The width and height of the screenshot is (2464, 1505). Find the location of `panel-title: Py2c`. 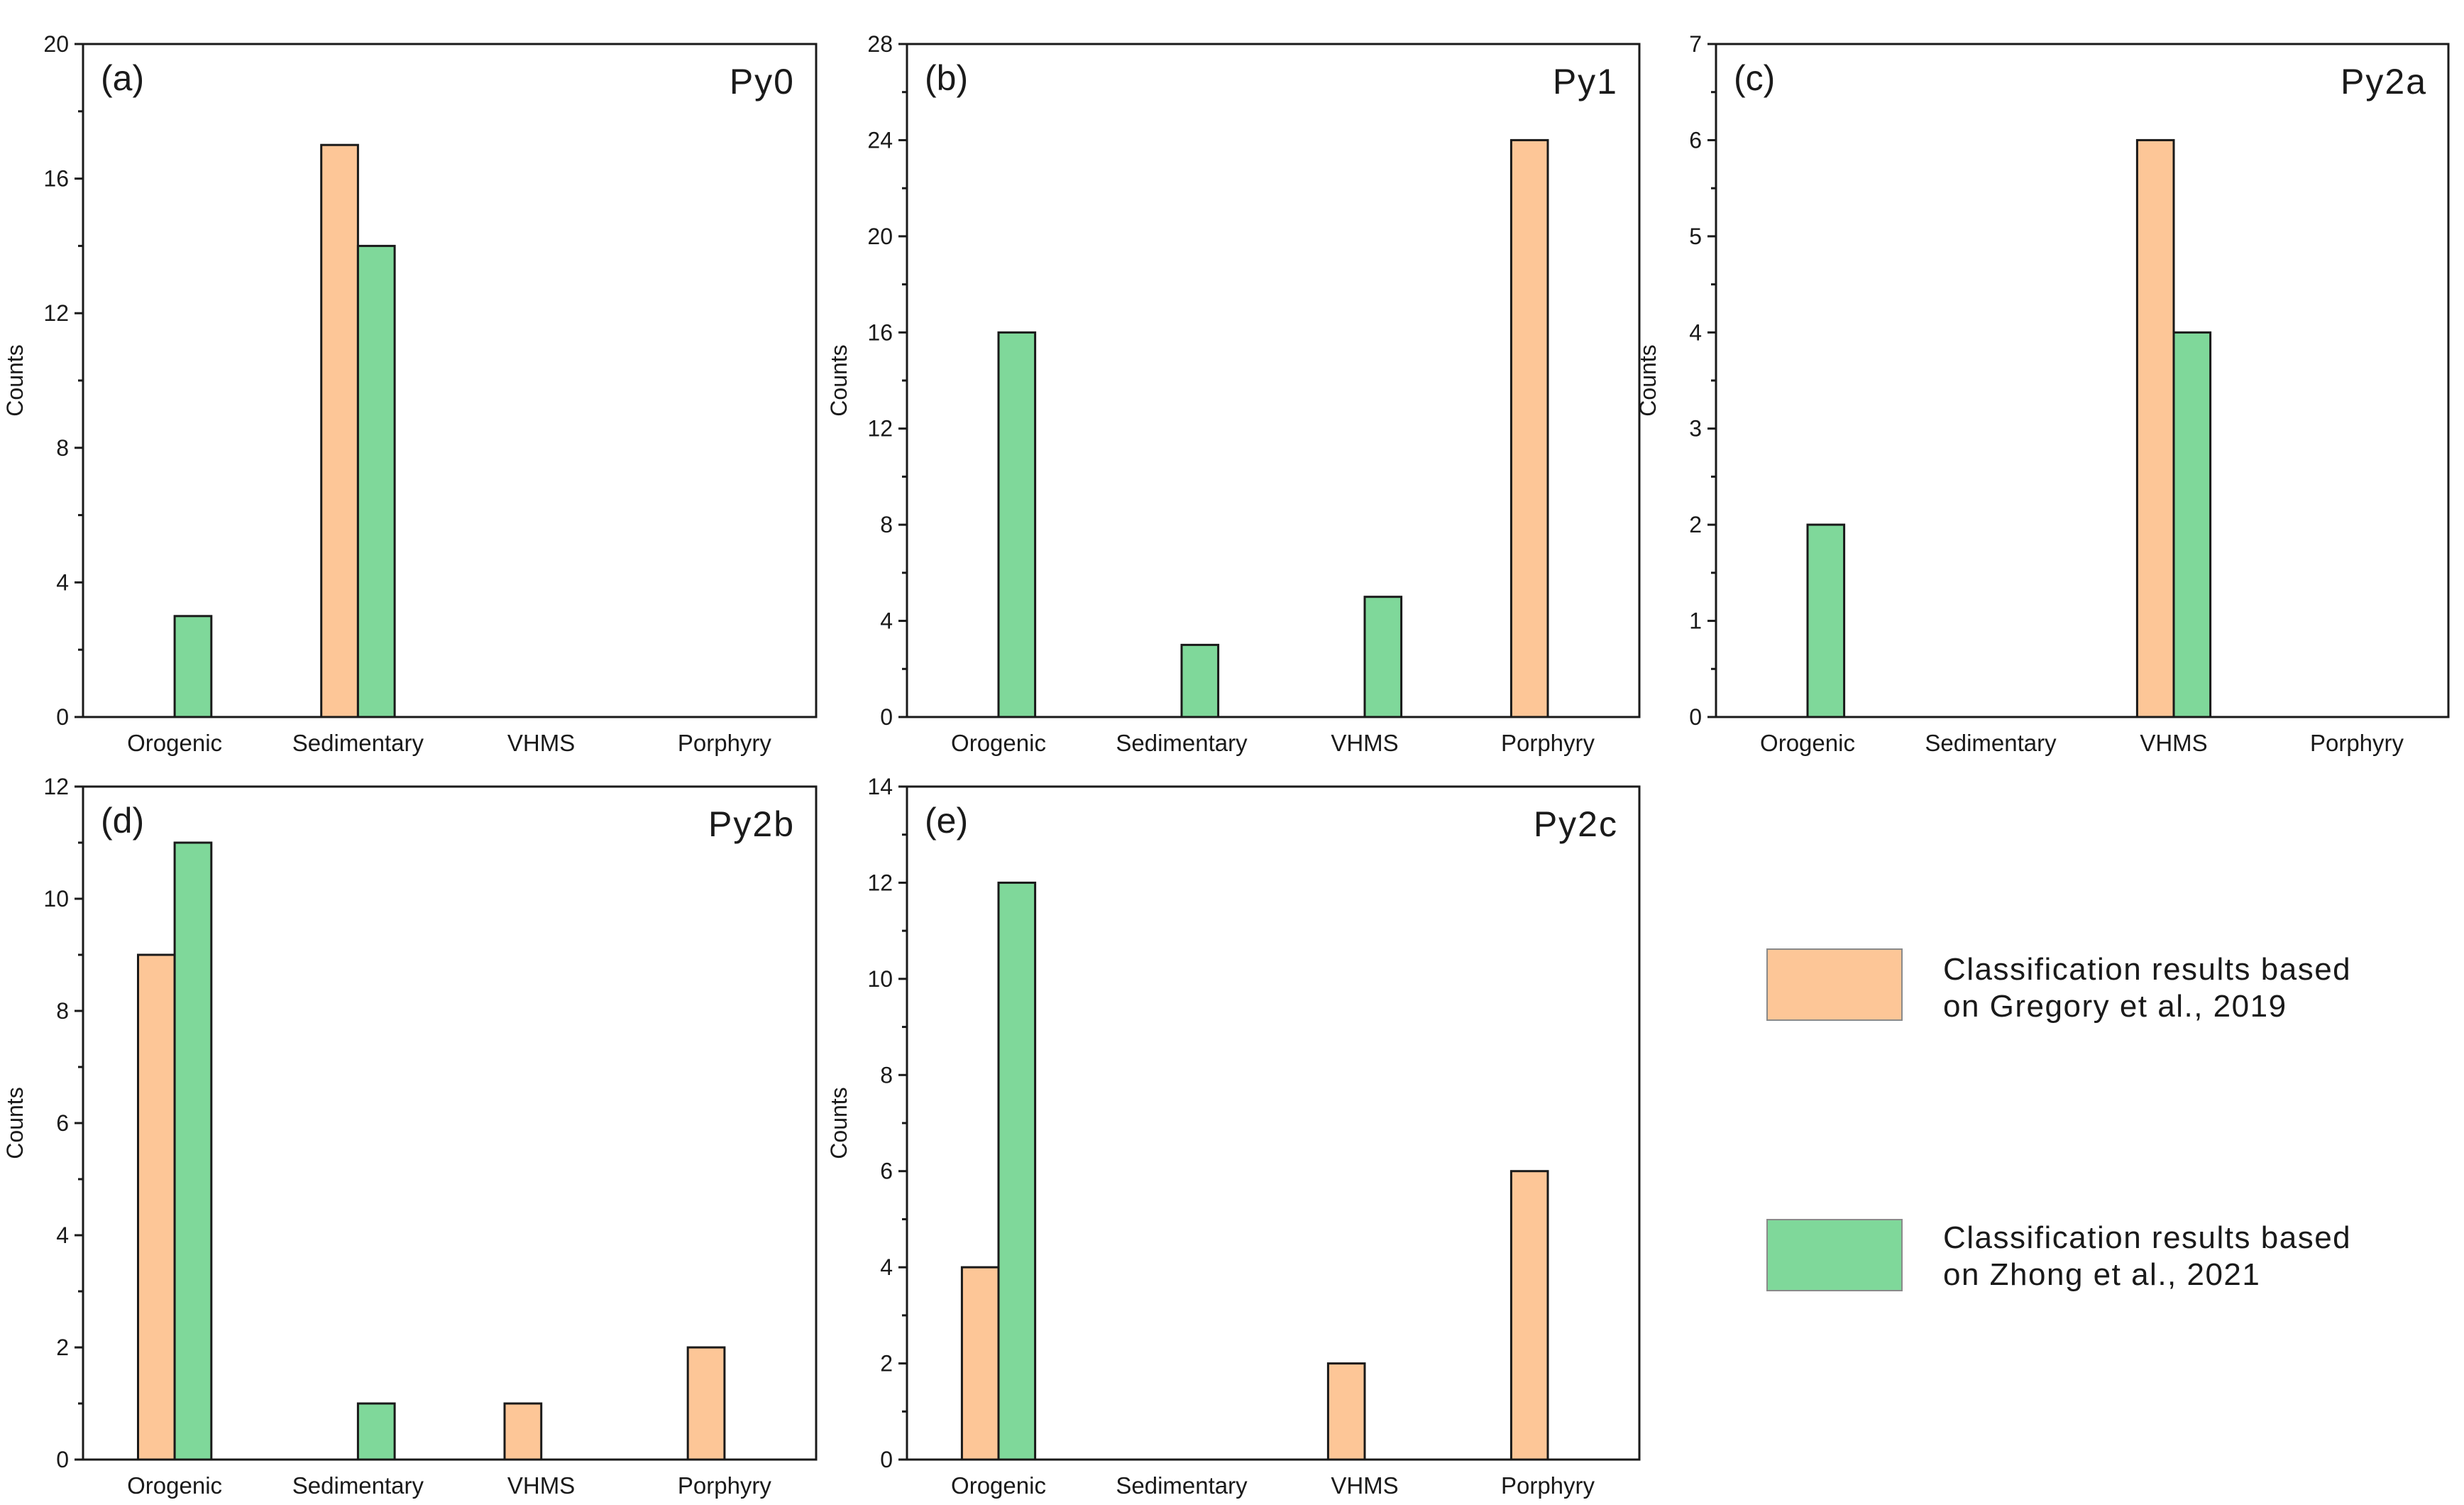

panel-title: Py2c is located at coordinates (1576, 824).